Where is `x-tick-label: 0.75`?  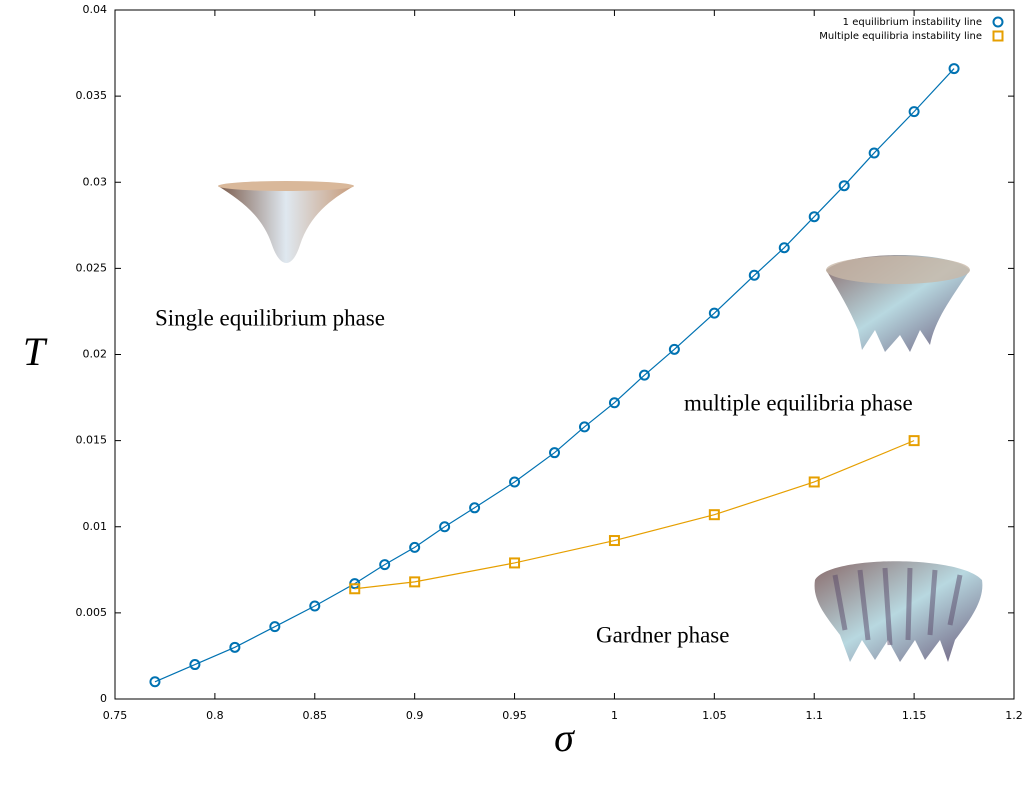 x-tick-label: 0.75 is located at coordinates (115, 715).